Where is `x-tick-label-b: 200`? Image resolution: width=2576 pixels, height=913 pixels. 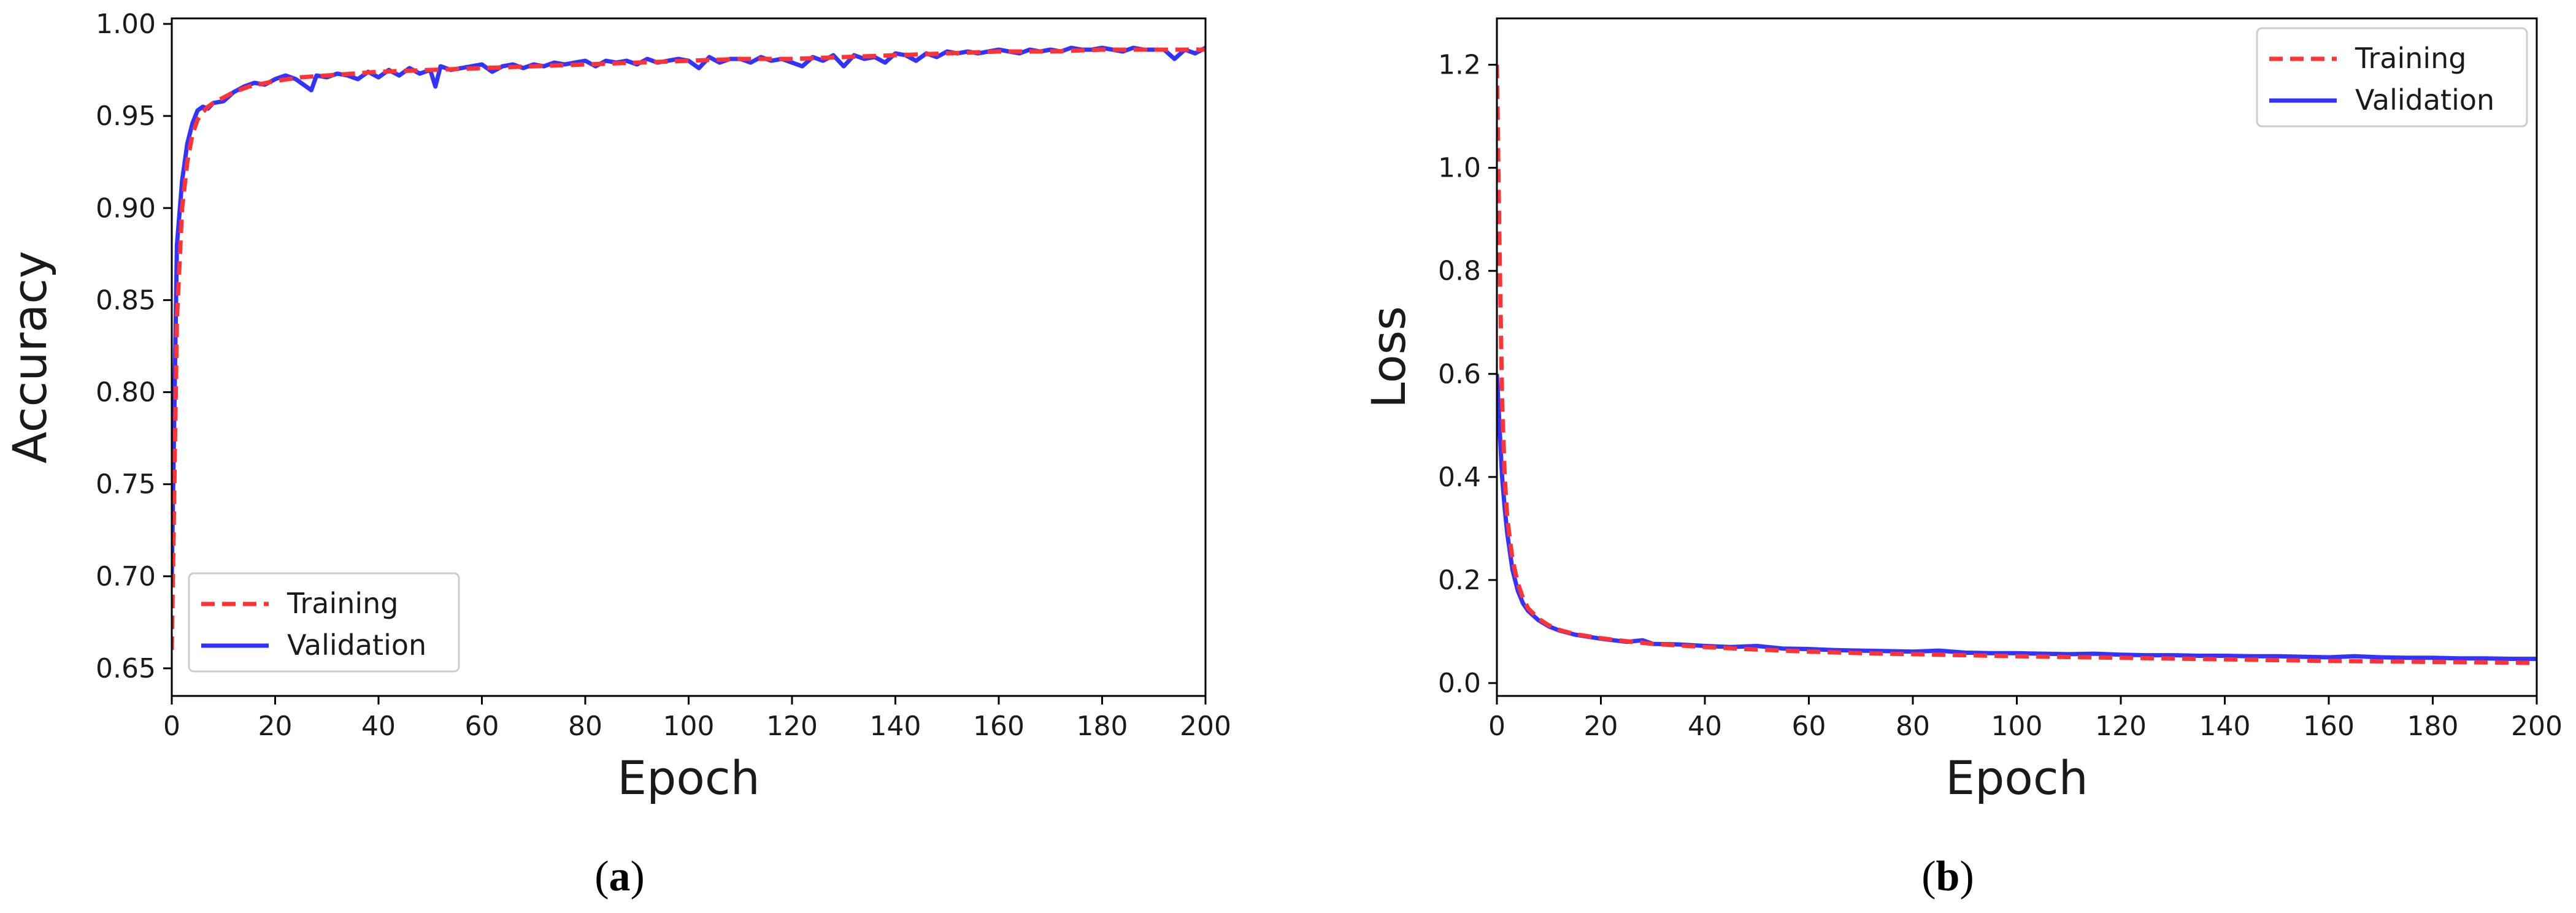
x-tick-label-b: 200 is located at coordinates (2537, 726).